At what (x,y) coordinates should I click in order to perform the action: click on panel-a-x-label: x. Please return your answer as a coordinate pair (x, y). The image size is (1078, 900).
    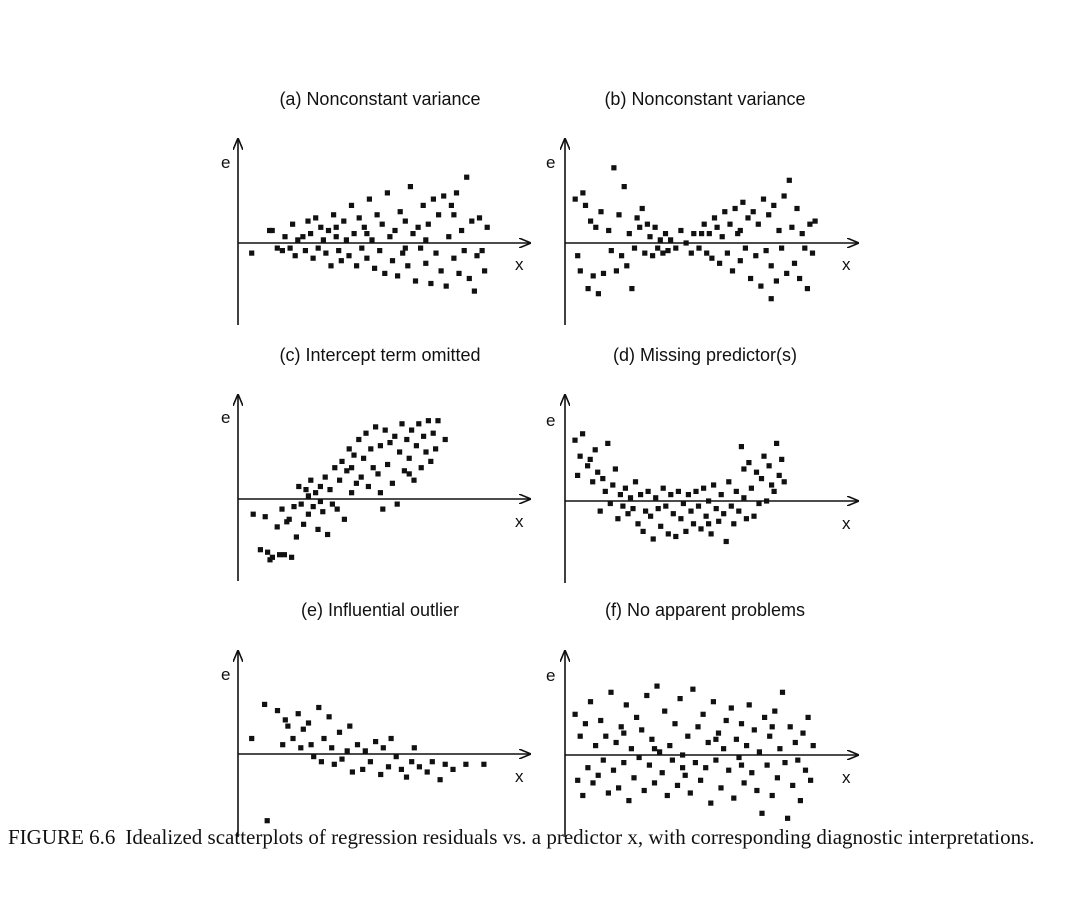
    Looking at the image, I should click on (519, 264).